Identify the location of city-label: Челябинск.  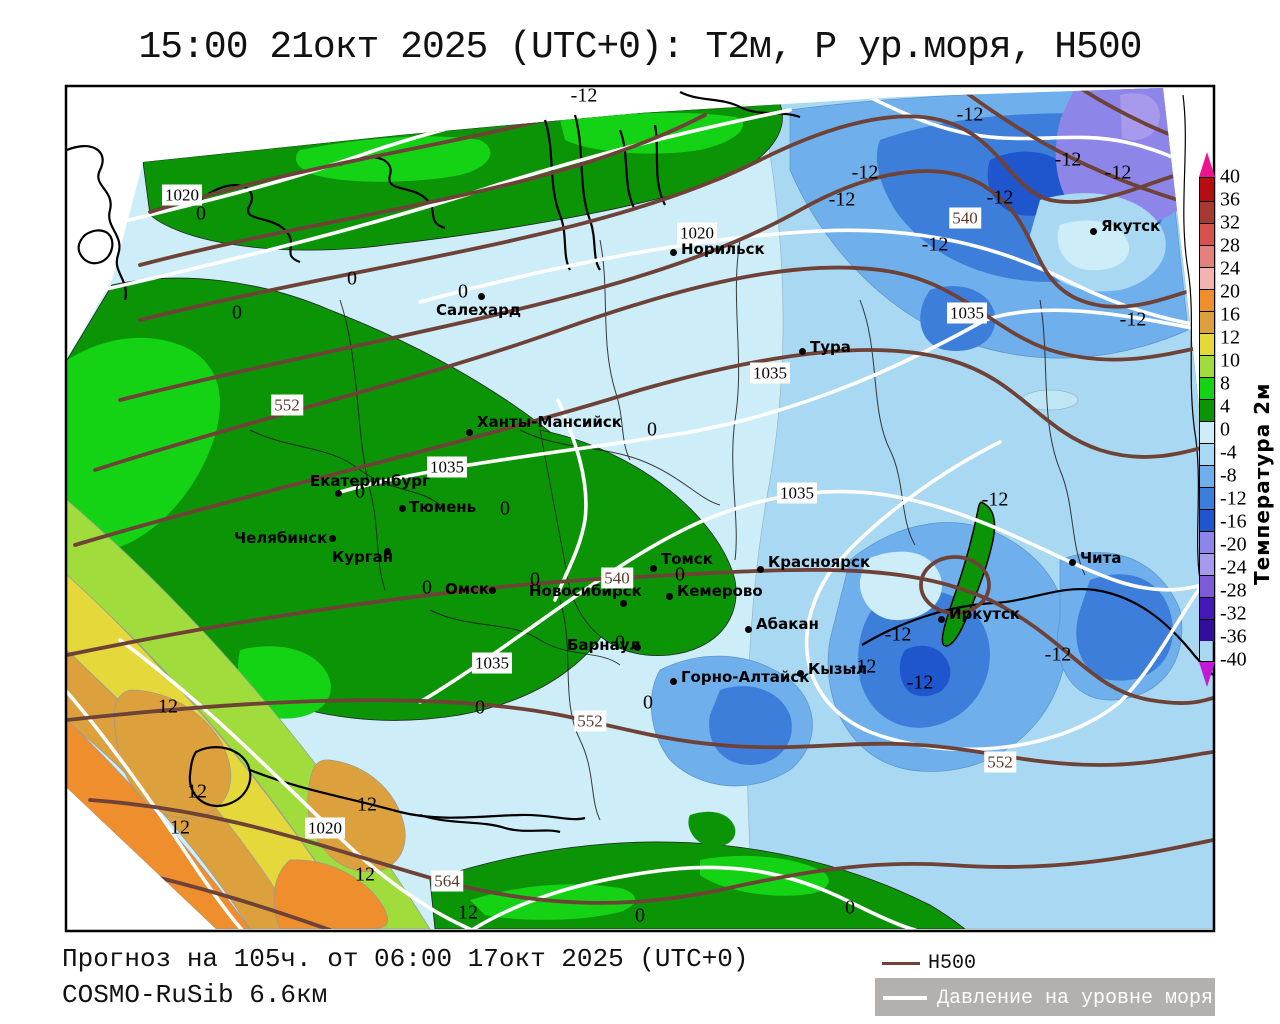
(281, 538).